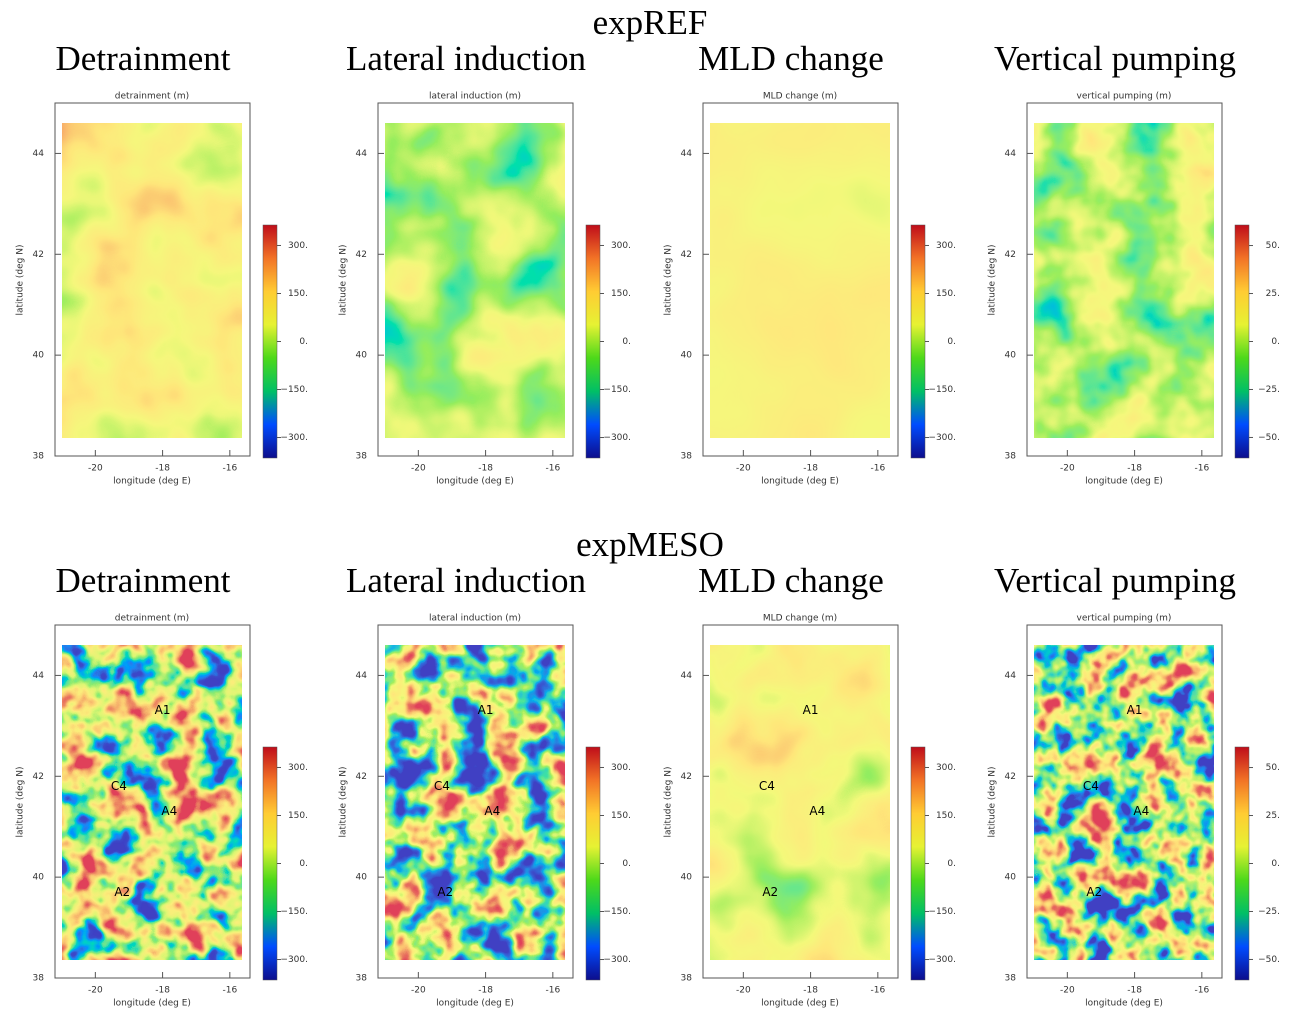  I want to click on row-title: expREF, so click(650, 22).